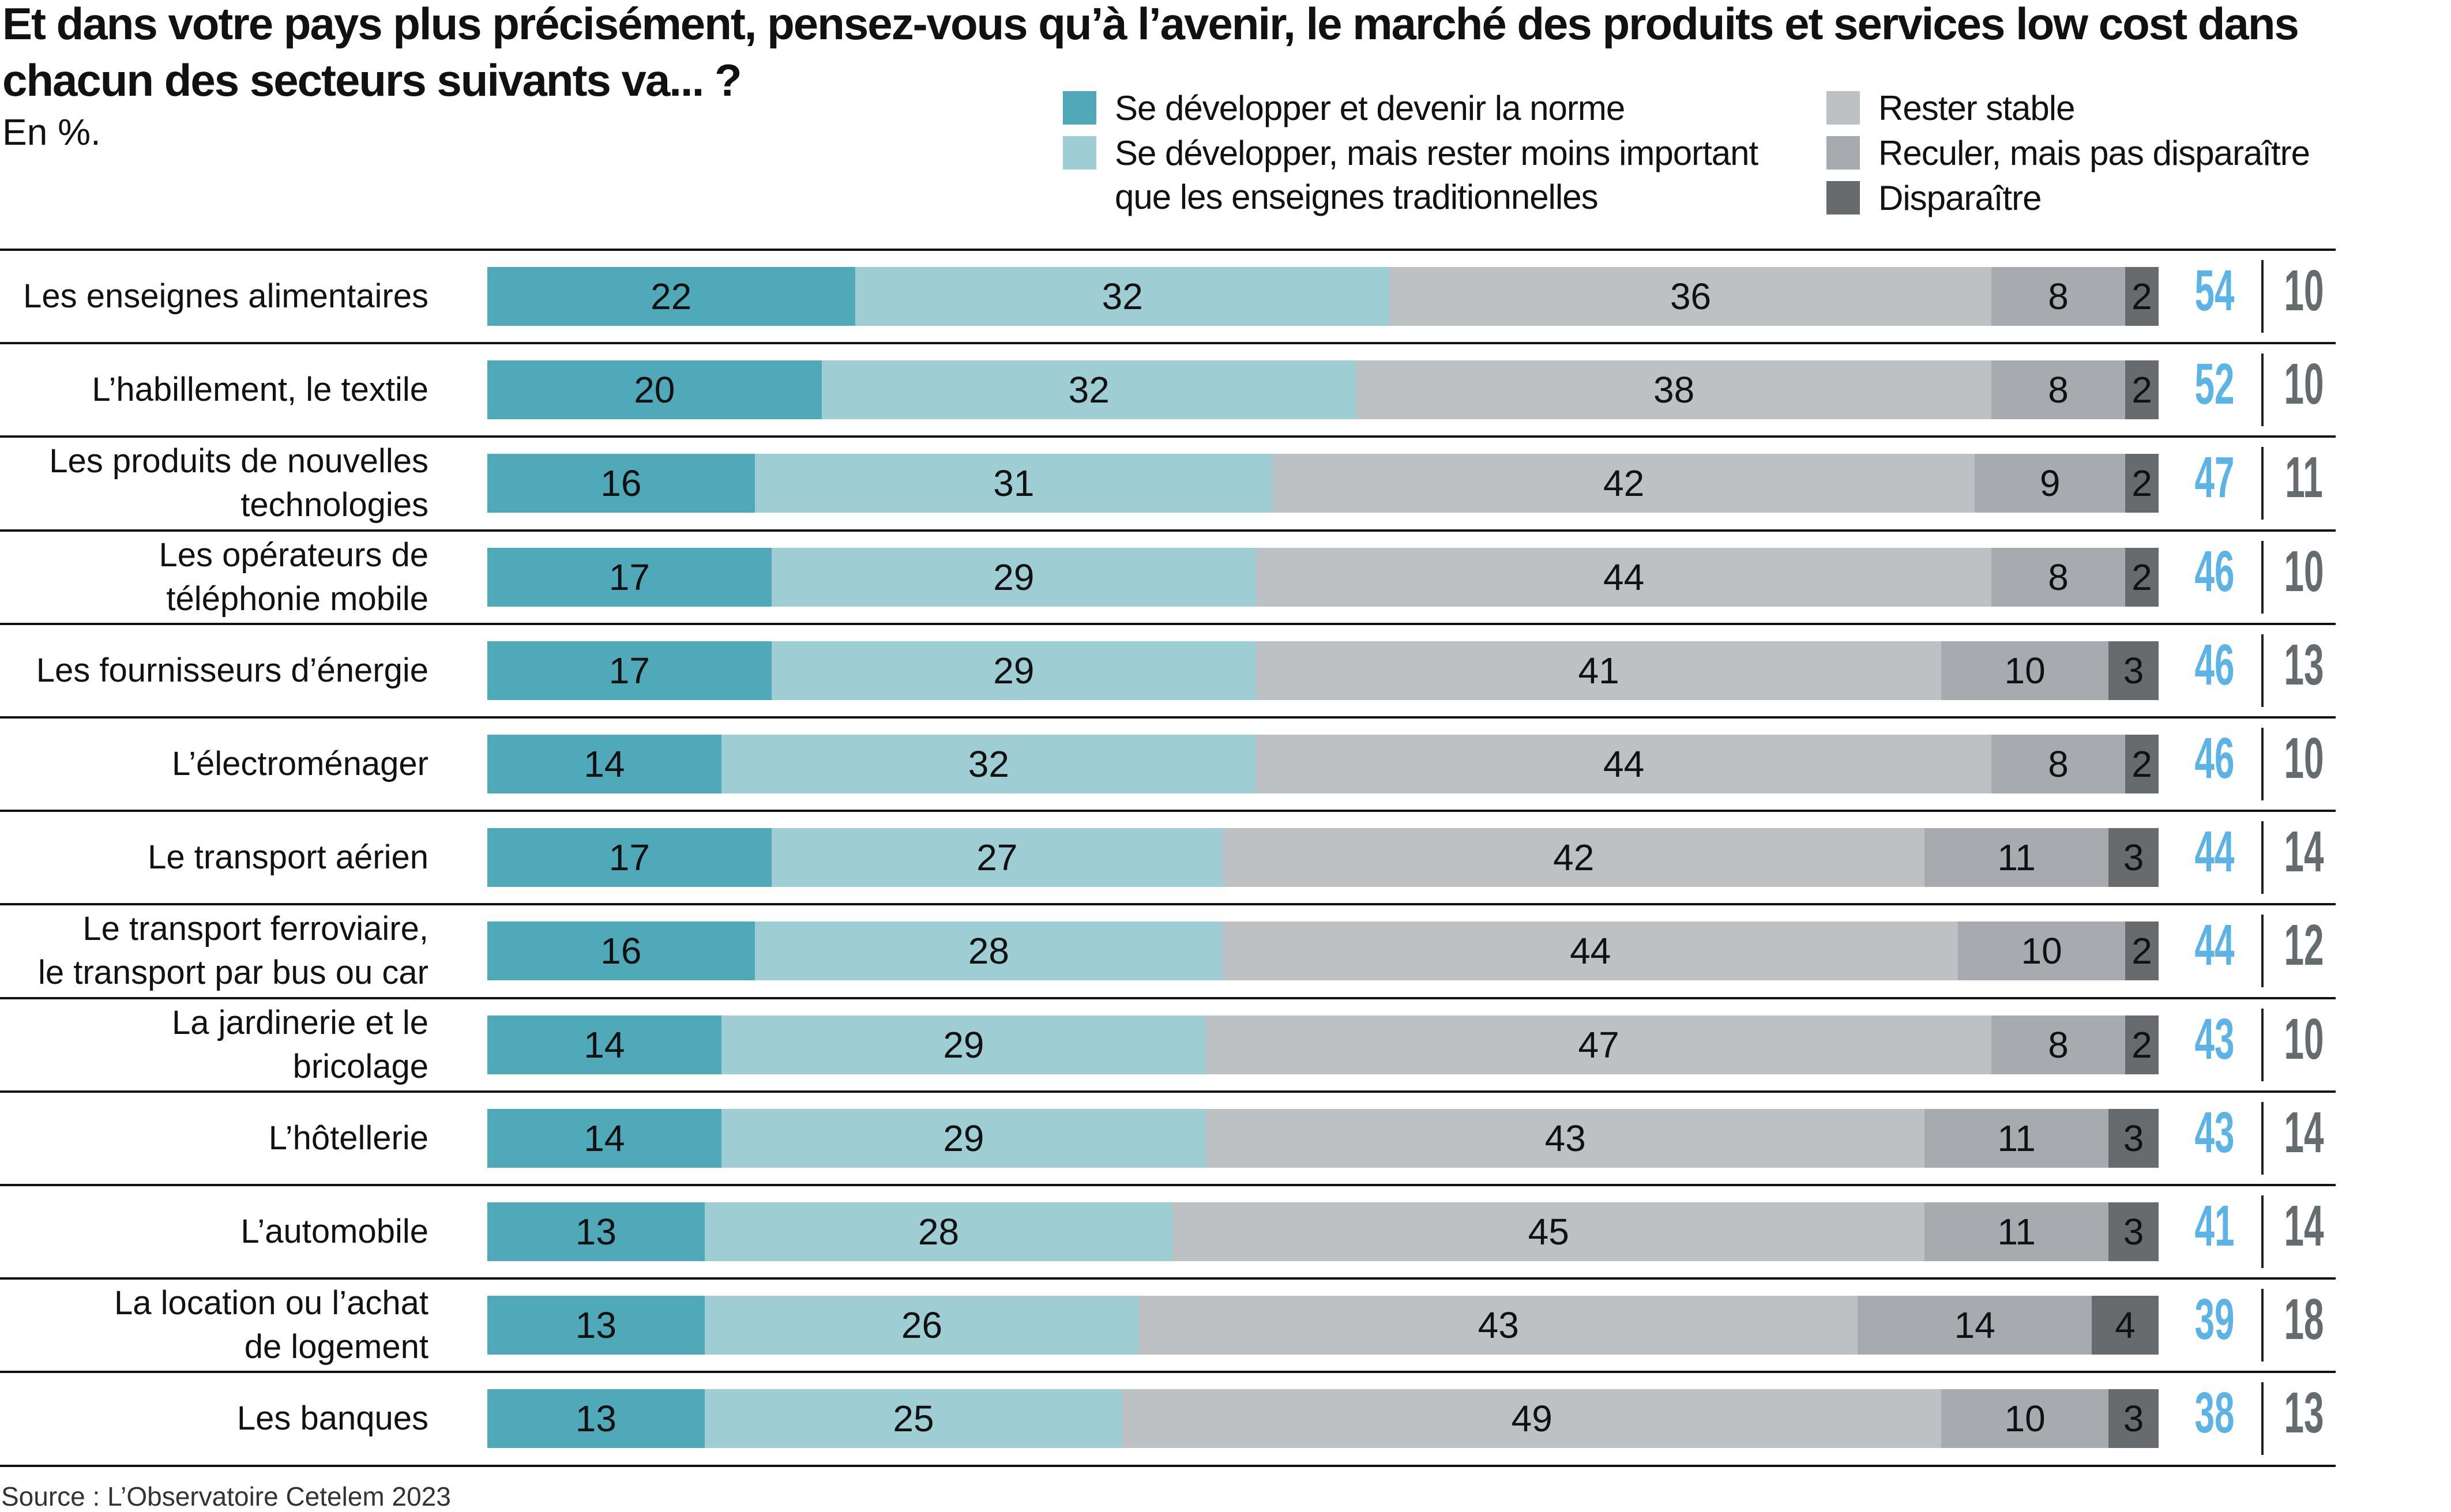 The height and width of the screenshot is (1512, 2451). I want to click on stacked-bar: 16 28 44 10 2, so click(1323, 952).